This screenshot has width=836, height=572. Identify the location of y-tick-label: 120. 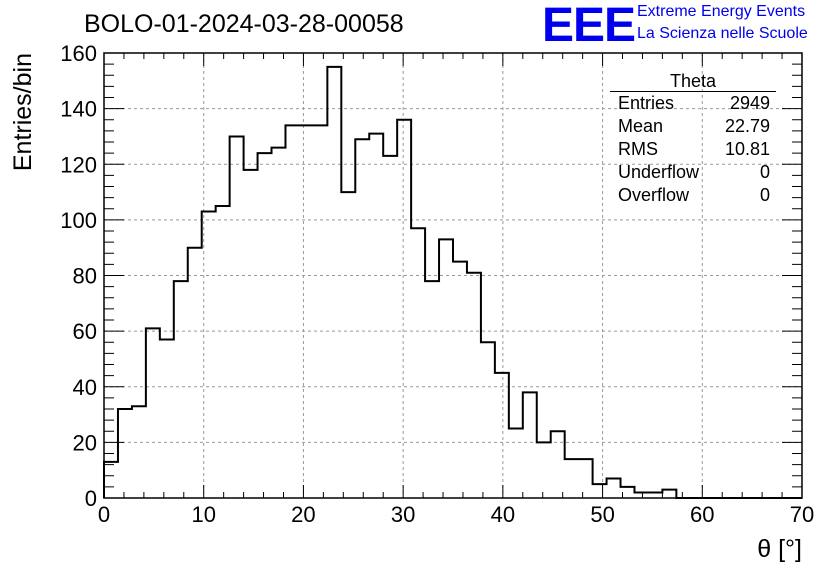
(78, 164).